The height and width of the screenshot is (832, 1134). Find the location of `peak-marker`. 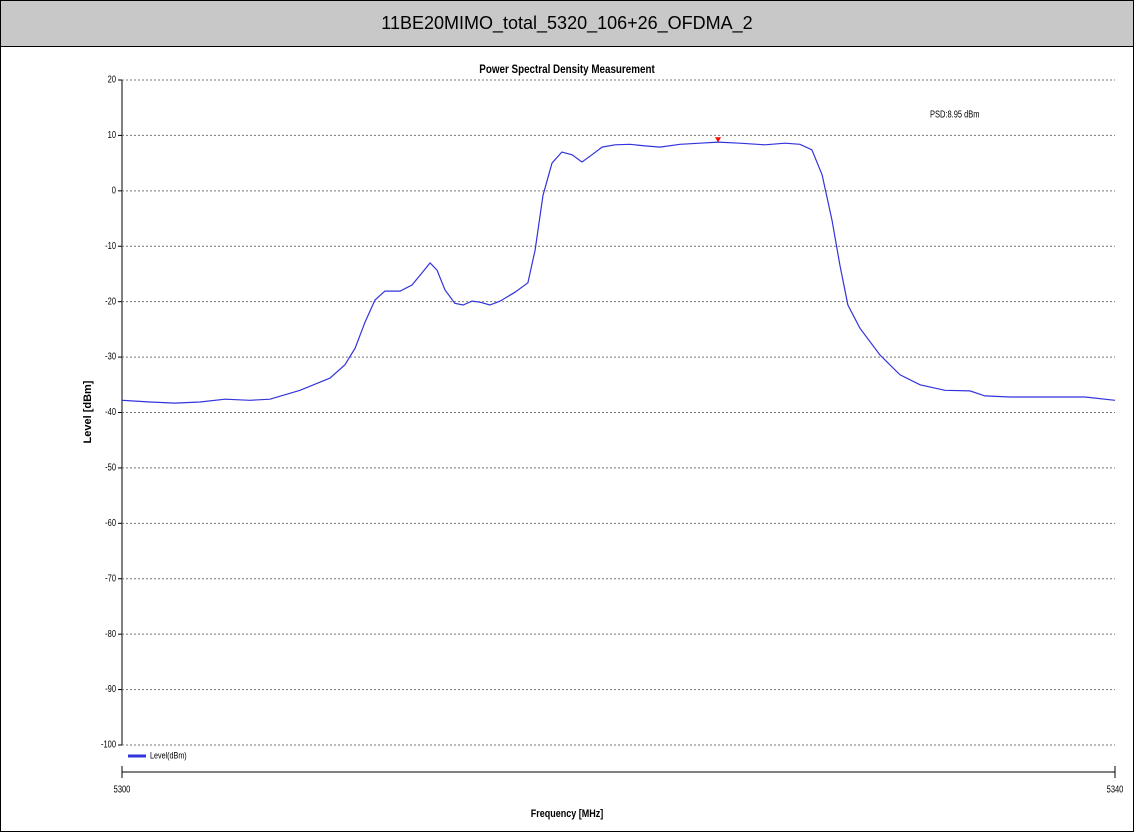

peak-marker is located at coordinates (718, 140).